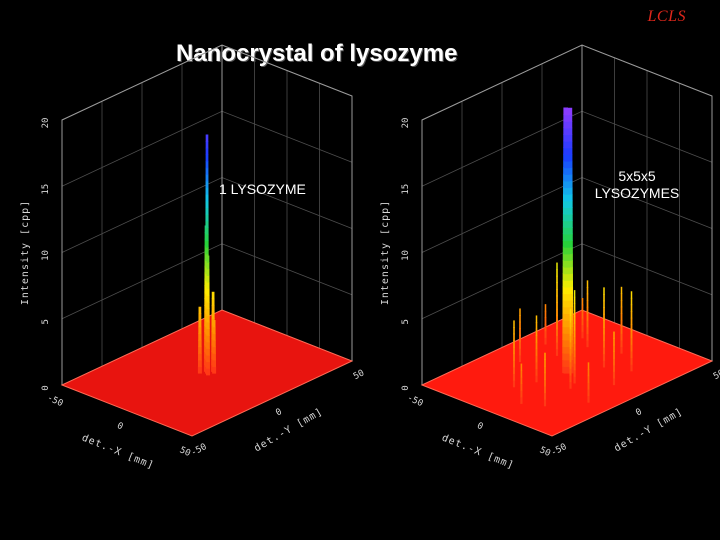 The height and width of the screenshot is (540, 720). Describe the element at coordinates (545, 452) in the screenshot. I see `x-tick-label: 50` at that location.